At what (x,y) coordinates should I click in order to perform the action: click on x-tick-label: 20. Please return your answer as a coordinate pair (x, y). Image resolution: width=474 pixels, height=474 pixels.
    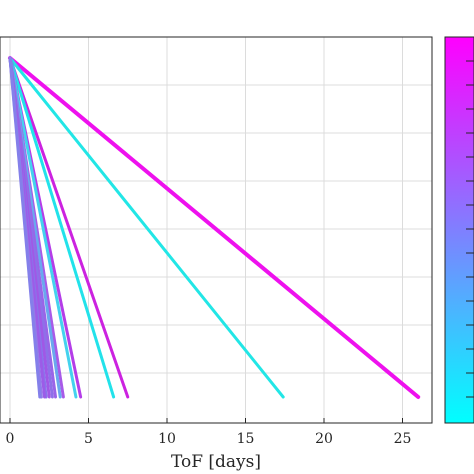
    Looking at the image, I should click on (324, 439).